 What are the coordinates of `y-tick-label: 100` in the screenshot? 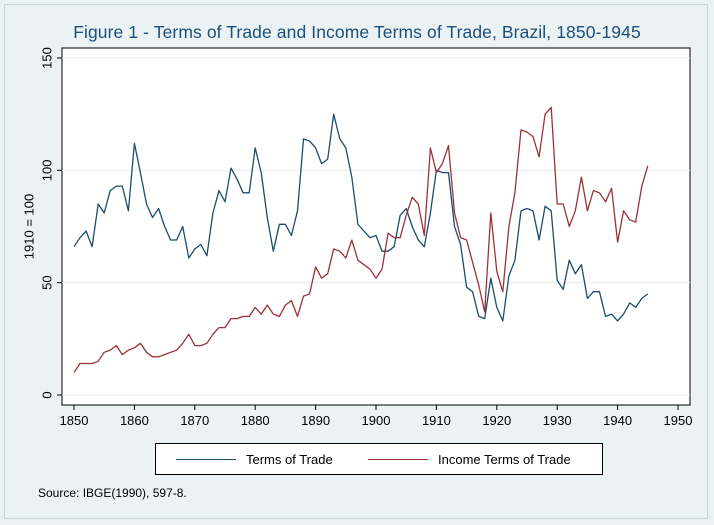 It's located at (46, 170).